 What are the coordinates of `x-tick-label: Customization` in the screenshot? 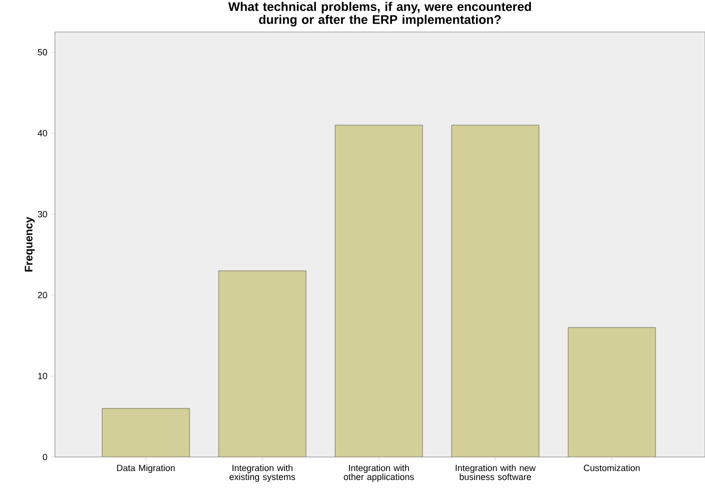 It's located at (612, 468).